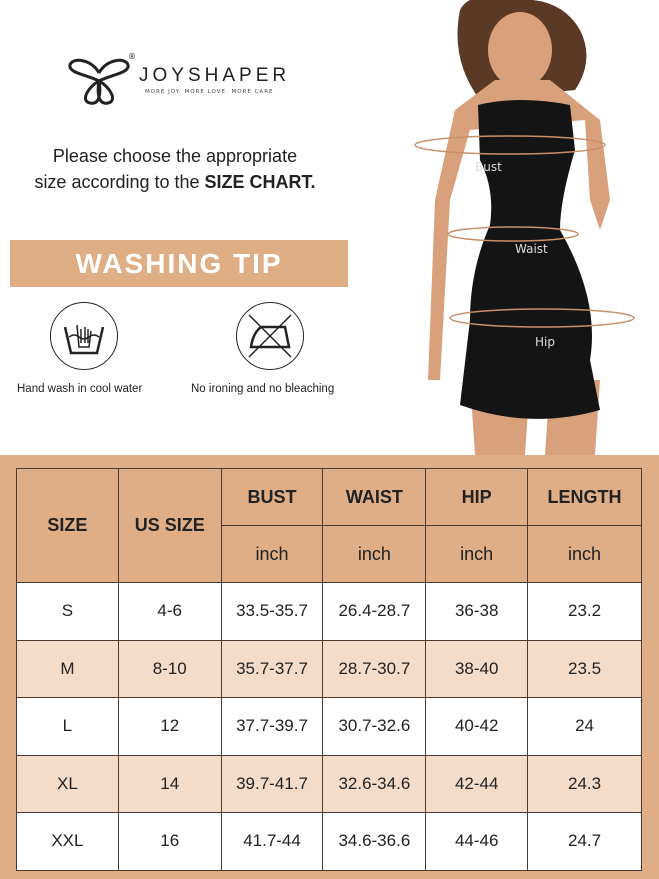 The width and height of the screenshot is (659, 879). What do you see at coordinates (67, 726) in the screenshot?
I see `cell-size: L` at bounding box center [67, 726].